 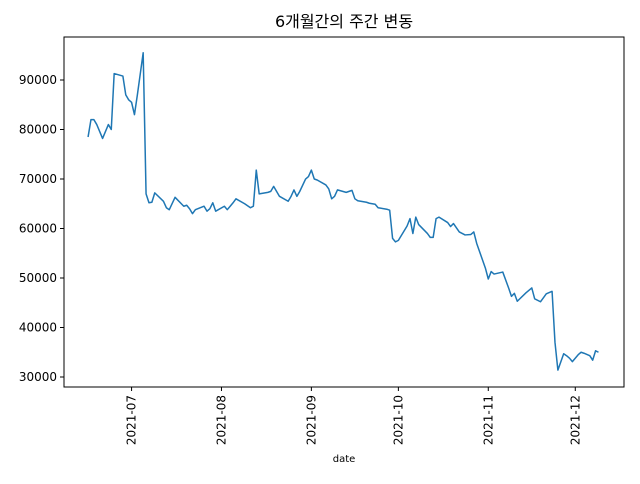 What do you see at coordinates (38, 179) in the screenshot?
I see `y-tick-label: 70000` at bounding box center [38, 179].